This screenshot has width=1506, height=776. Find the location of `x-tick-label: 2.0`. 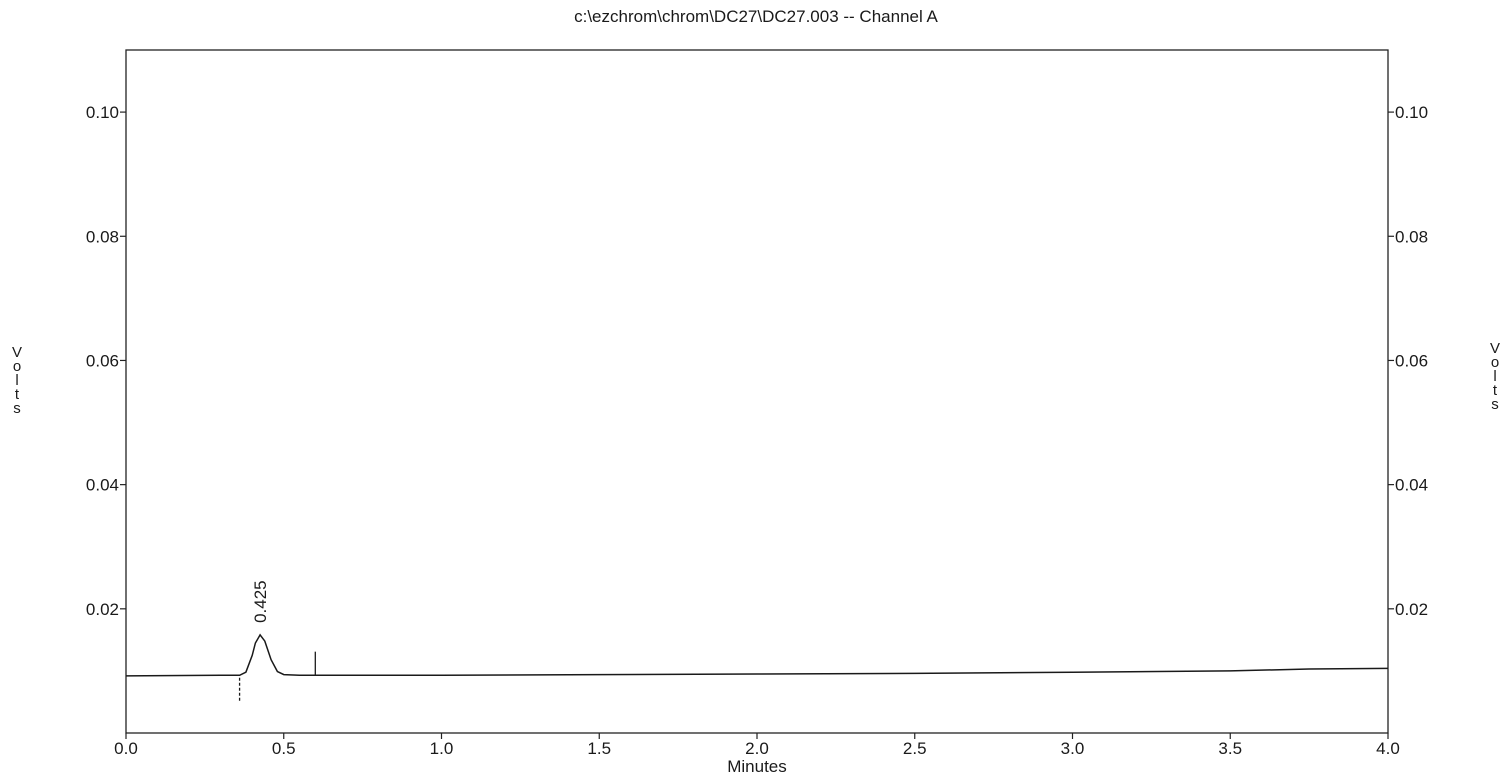

x-tick-label: 2.0 is located at coordinates (757, 748).